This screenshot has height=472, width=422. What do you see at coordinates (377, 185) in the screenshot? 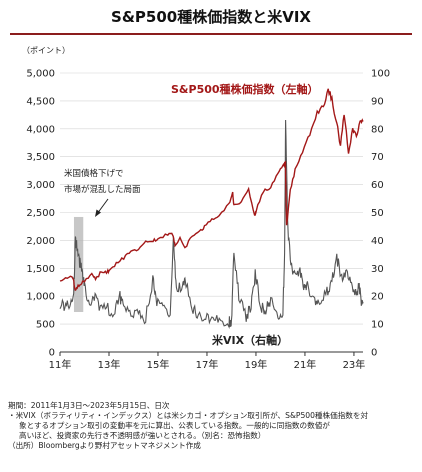
I see `y-right-tick-label: 60` at bounding box center [377, 185].